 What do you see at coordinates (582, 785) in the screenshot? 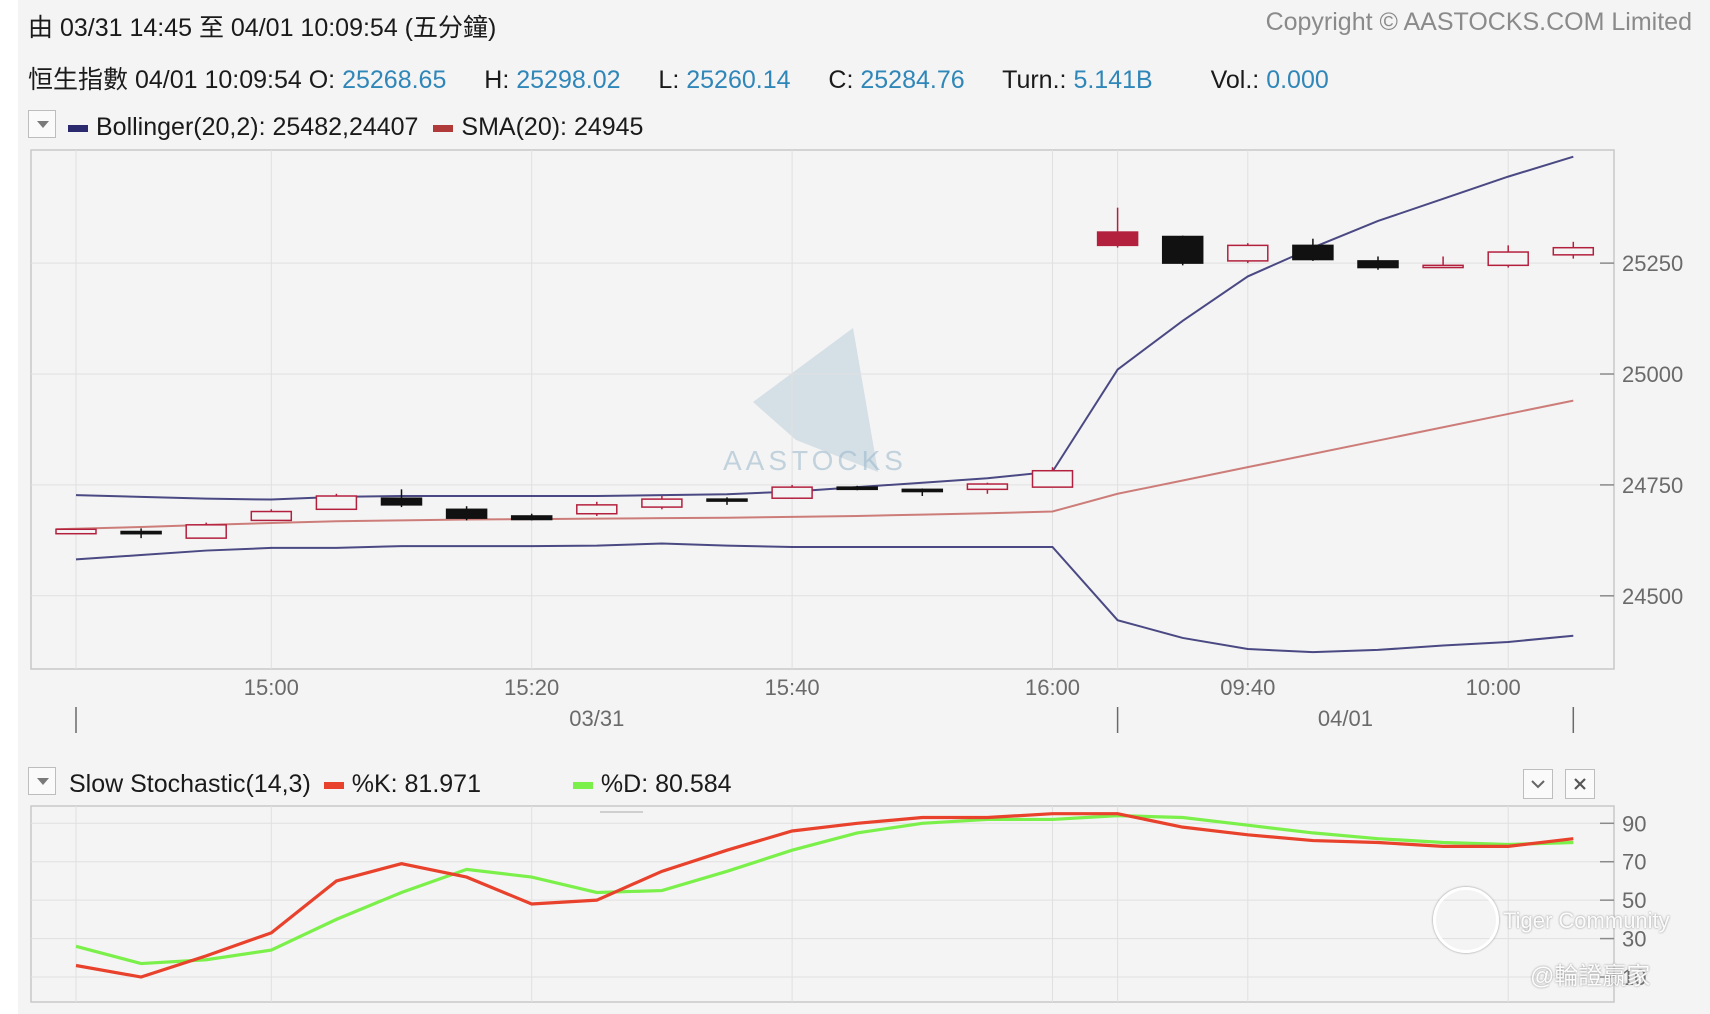
I see `d-swatch` at bounding box center [582, 785].